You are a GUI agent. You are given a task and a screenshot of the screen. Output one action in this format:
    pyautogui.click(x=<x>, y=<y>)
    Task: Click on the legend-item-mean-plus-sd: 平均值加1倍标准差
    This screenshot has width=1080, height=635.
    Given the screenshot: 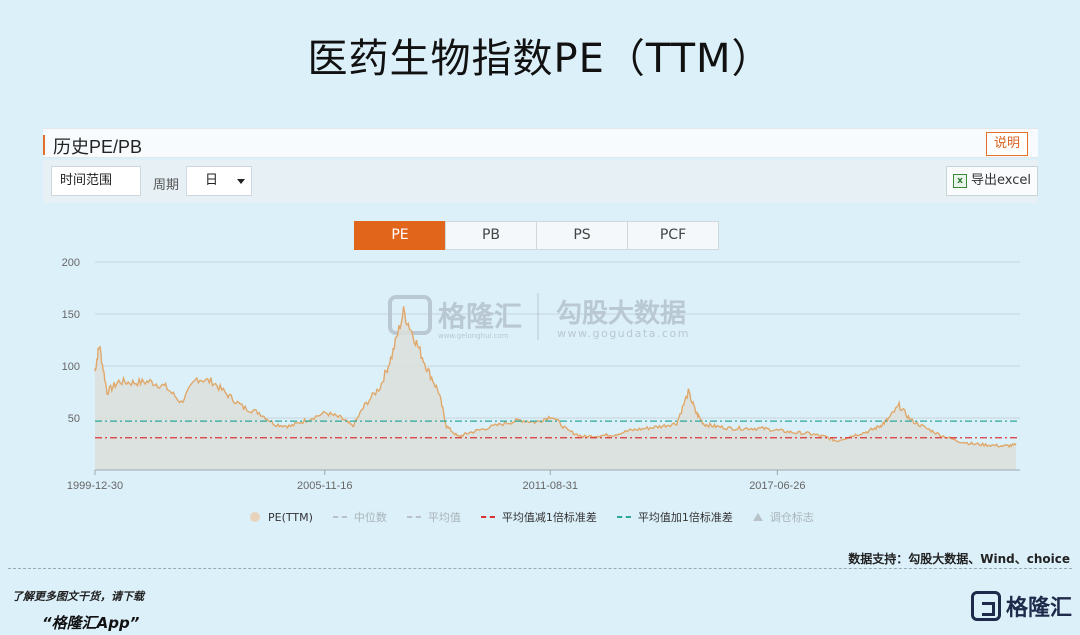 What is the action you would take?
    pyautogui.click(x=674, y=517)
    